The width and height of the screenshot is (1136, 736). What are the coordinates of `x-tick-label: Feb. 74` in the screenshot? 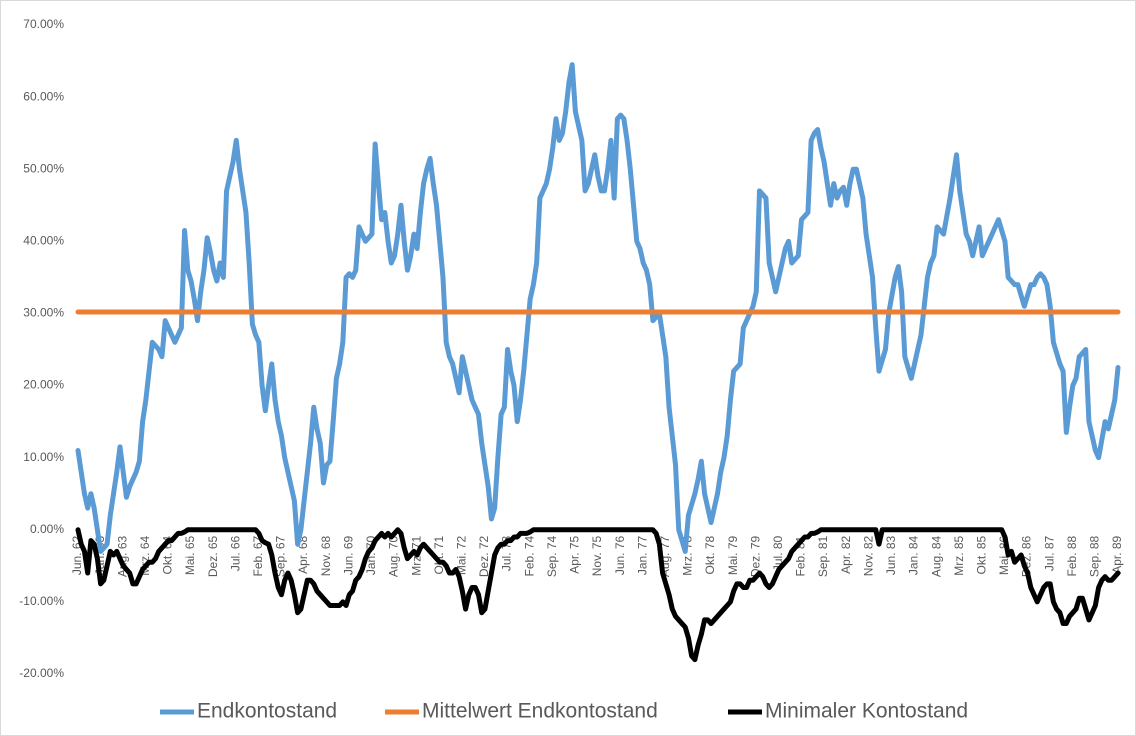 It's located at (529, 555).